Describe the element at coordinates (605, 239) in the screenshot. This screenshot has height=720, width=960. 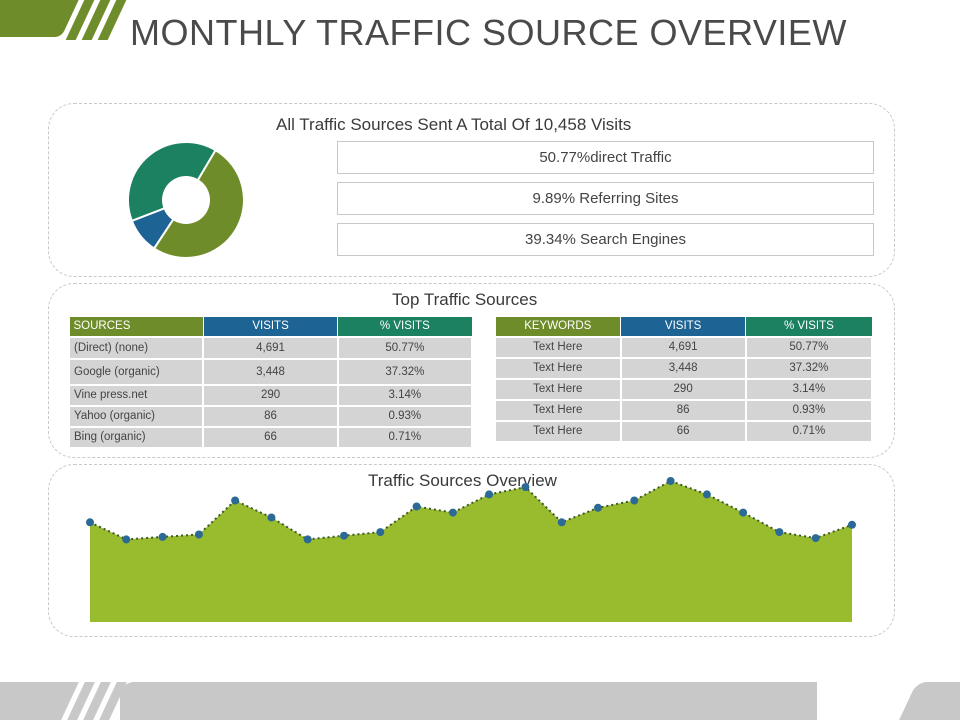
I see `stat-search-engines: 39.34% Search Engines` at that location.